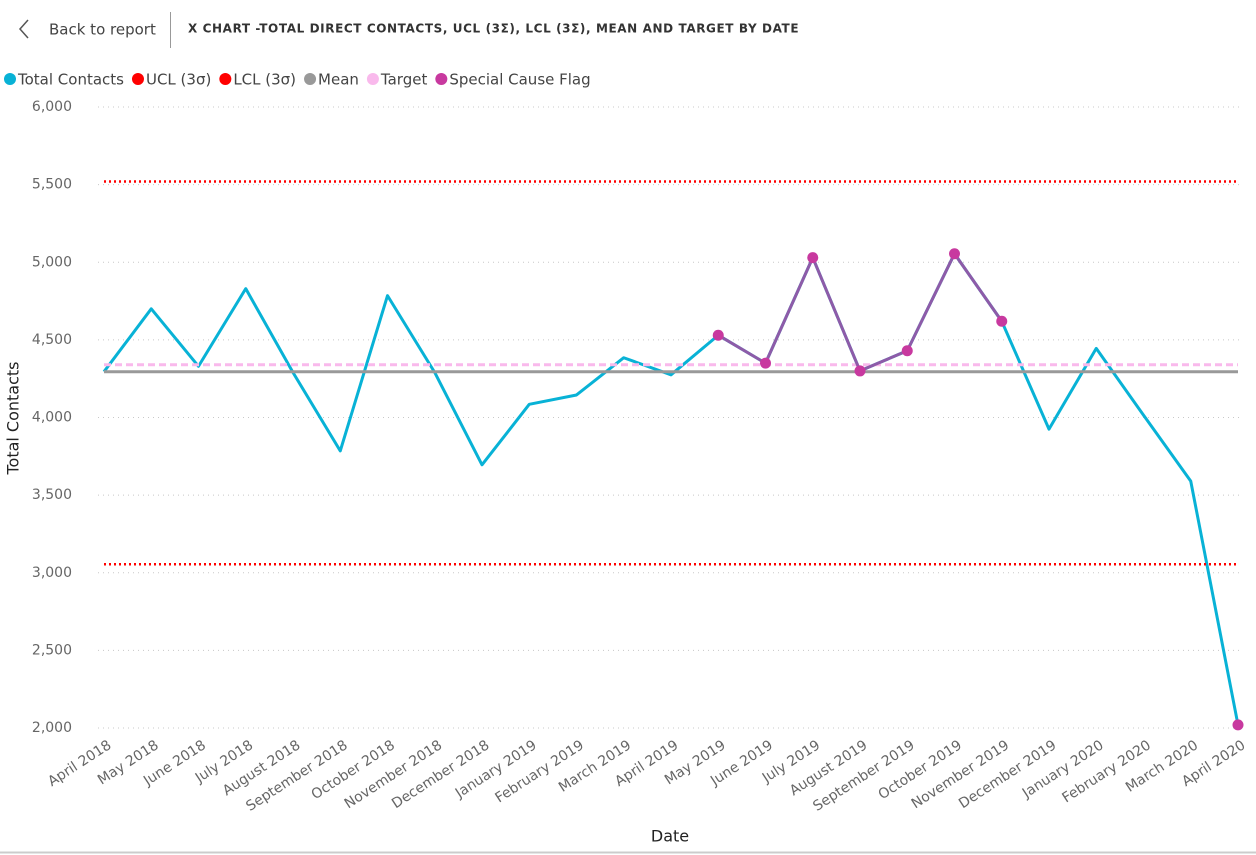 This screenshot has height=855, width=1256. What do you see at coordinates (670, 836) in the screenshot?
I see `x-axis-title: Date` at bounding box center [670, 836].